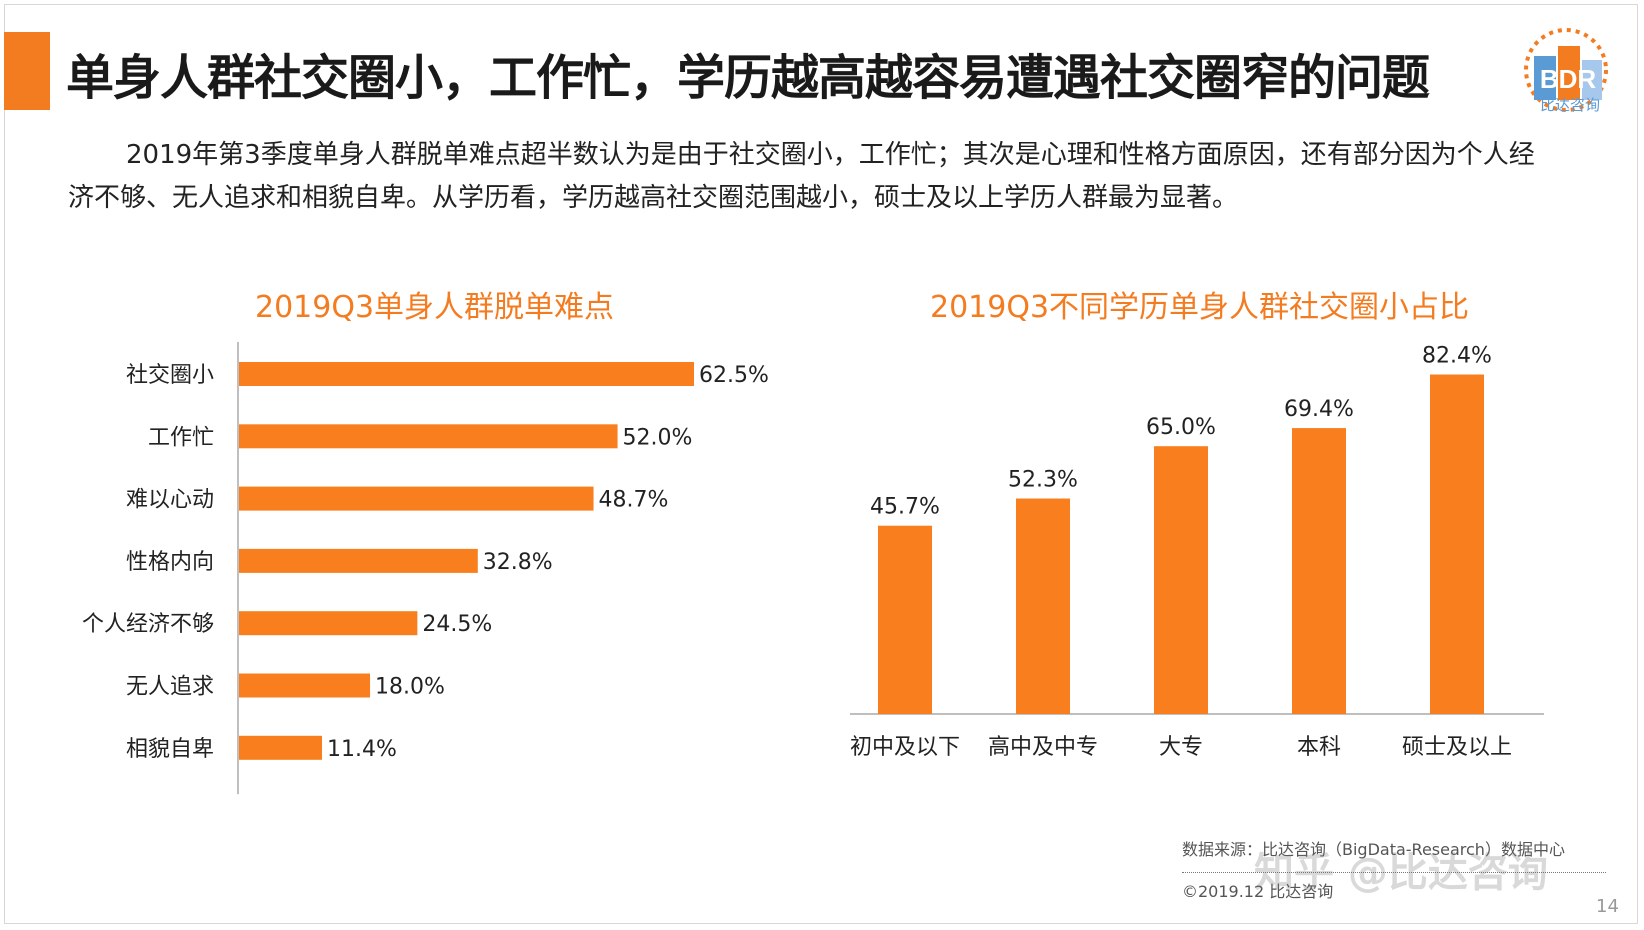 The image size is (1644, 930). Describe the element at coordinates (170, 562) in the screenshot. I see `category-label: 性格内向` at that location.